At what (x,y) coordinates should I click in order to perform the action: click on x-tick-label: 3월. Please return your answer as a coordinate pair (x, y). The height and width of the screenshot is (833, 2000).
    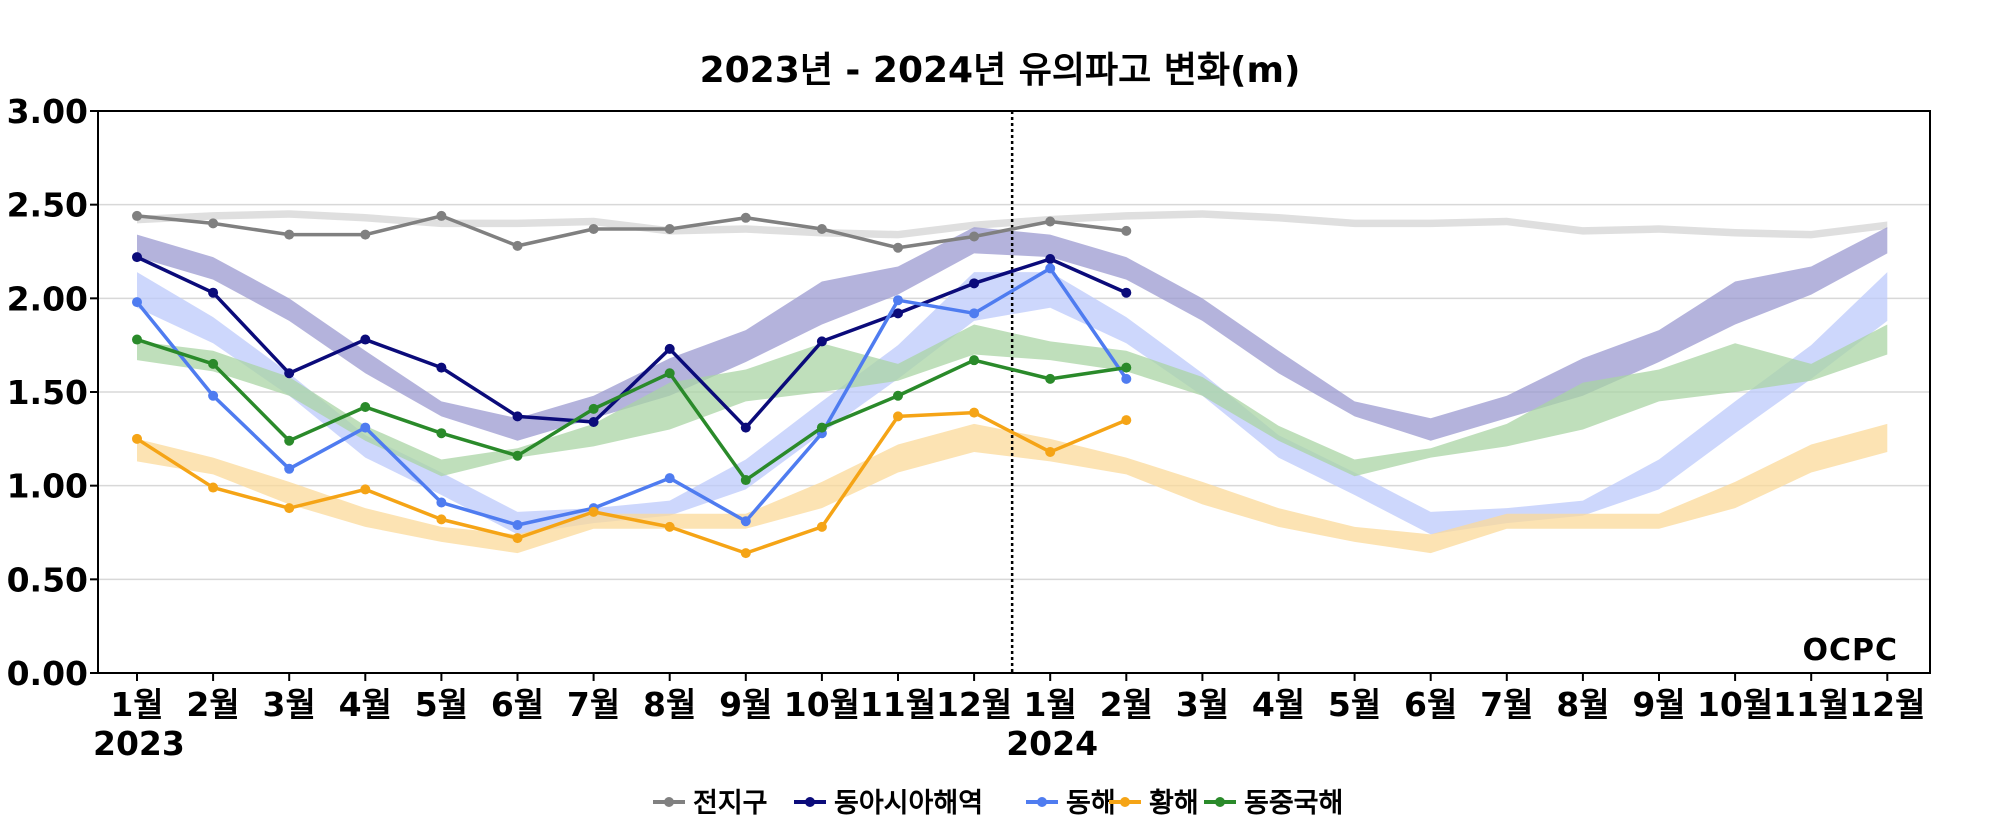
    Looking at the image, I should click on (1202, 704).